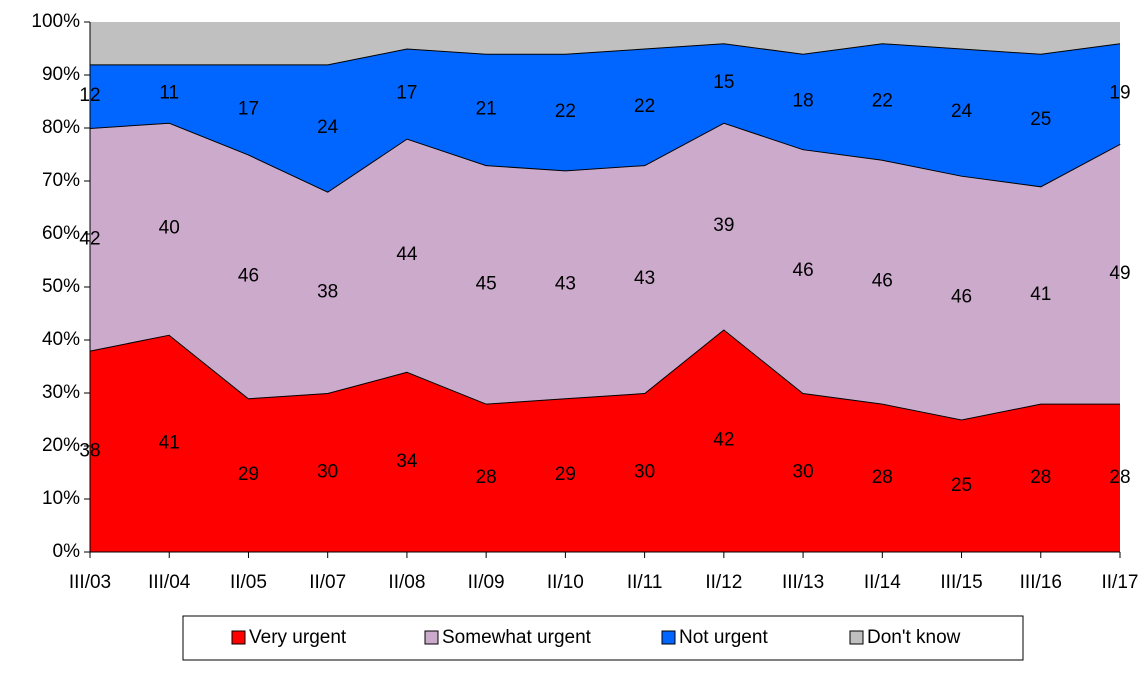 The image size is (1147, 684). Describe the element at coordinates (517, 637) in the screenshot. I see `legend-label: Somewhat urgent` at that location.